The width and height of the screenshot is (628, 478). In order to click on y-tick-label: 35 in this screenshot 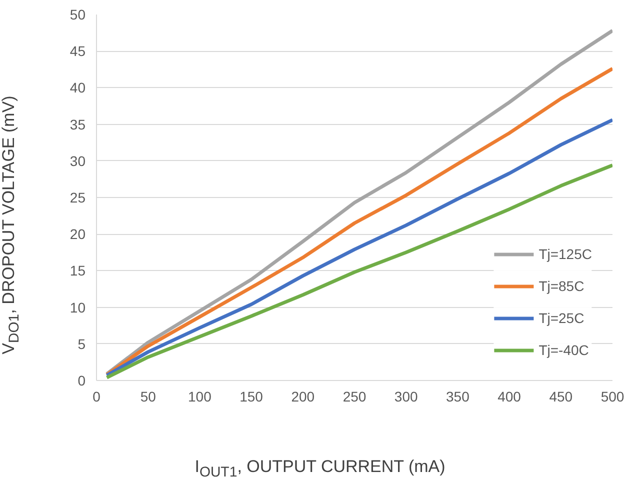, I will do `click(78, 124)`.